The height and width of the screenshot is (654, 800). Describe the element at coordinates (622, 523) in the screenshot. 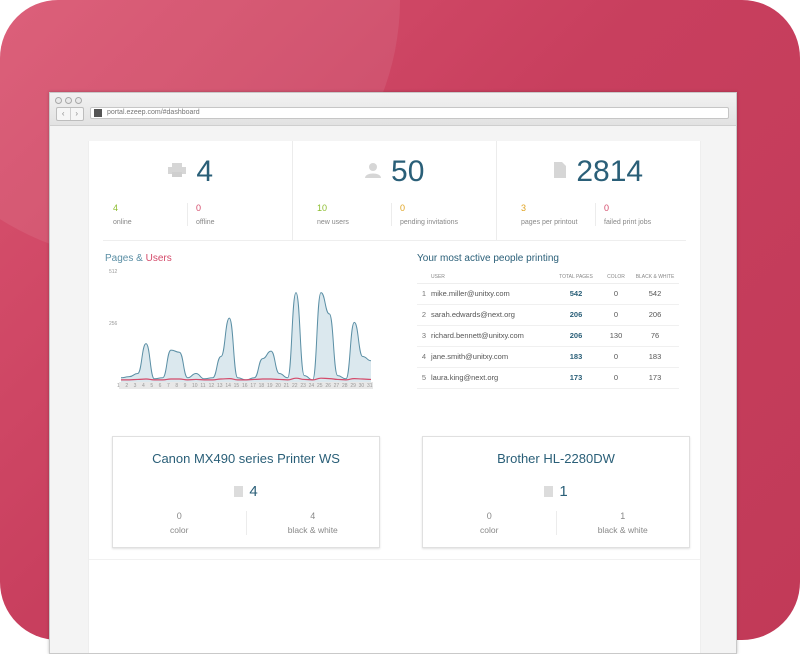

I see `bw-jobs: 1 black & white` at that location.